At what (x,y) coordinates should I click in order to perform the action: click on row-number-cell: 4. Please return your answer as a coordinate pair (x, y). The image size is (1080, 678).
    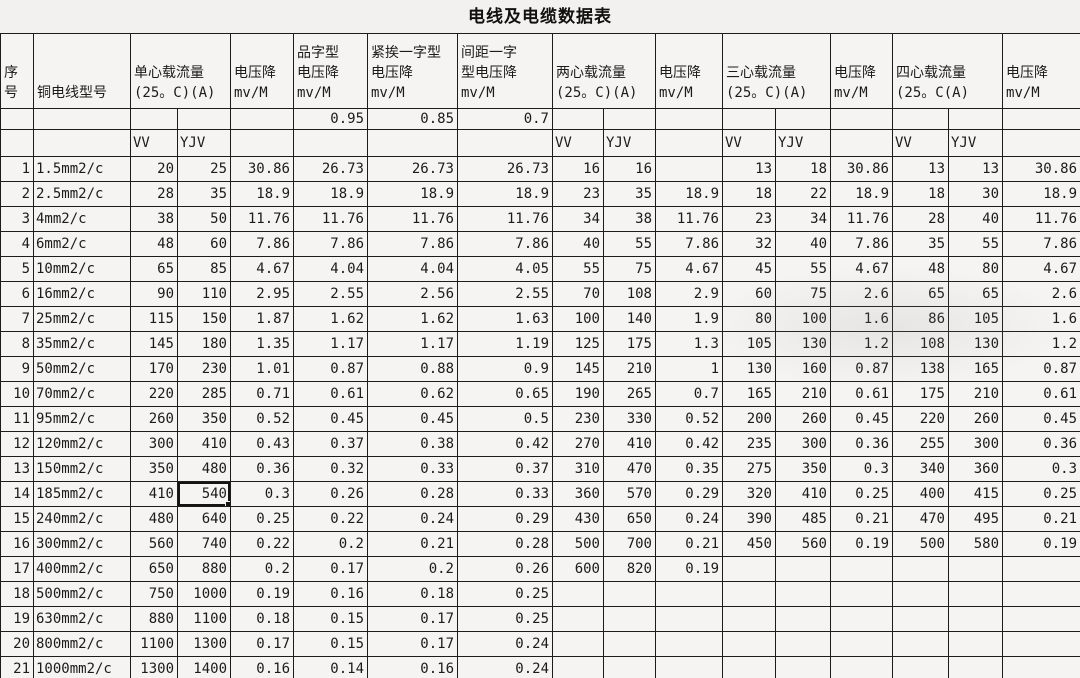
    Looking at the image, I should click on (17, 244).